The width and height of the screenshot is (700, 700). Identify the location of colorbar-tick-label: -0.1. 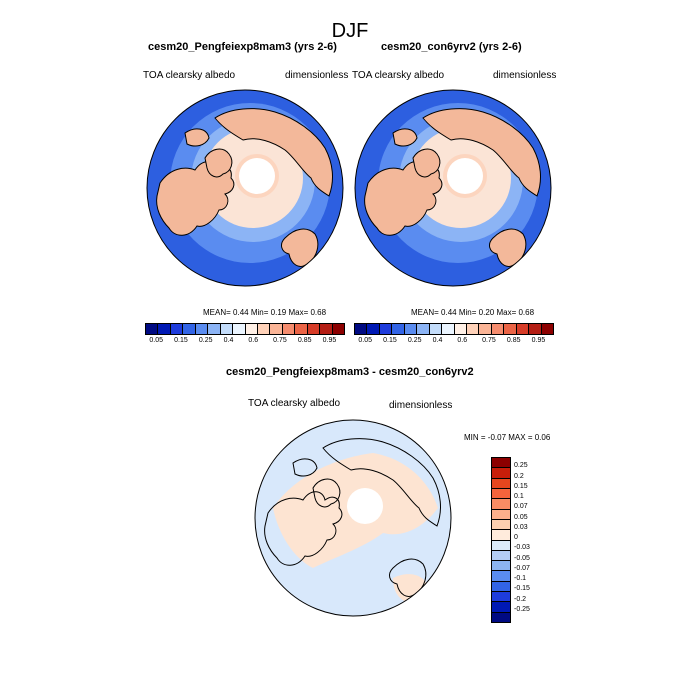
(520, 578).